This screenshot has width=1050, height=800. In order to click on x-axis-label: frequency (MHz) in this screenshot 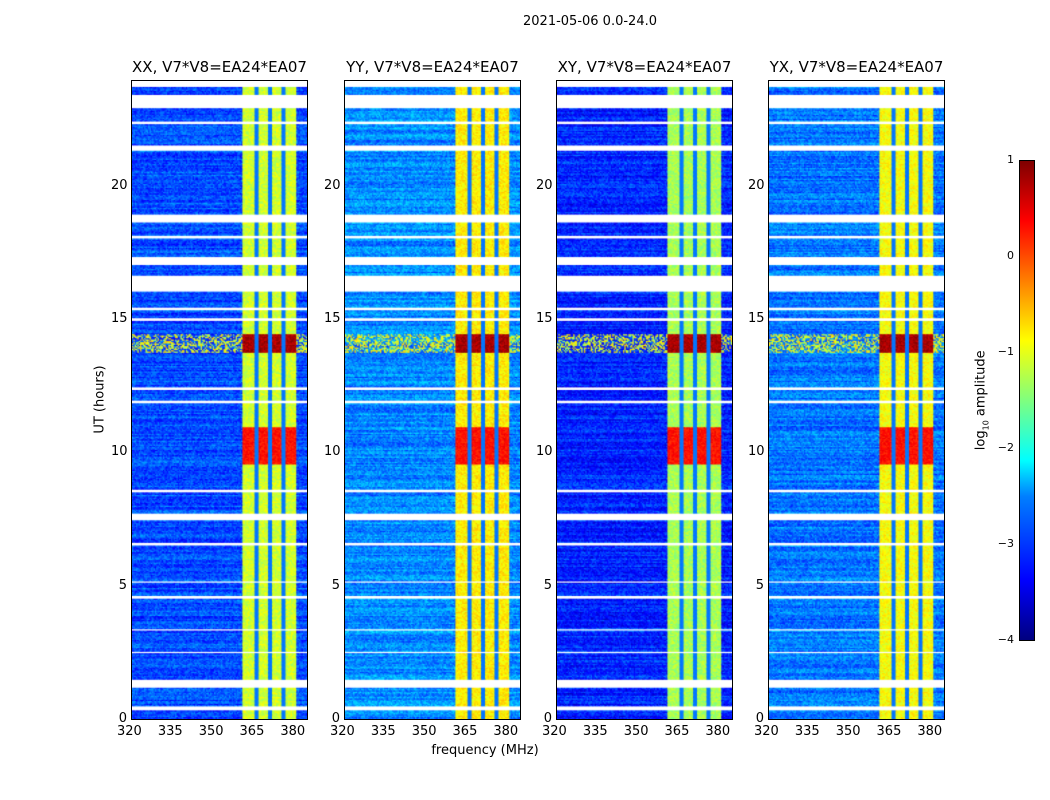, I will do `click(485, 750)`.